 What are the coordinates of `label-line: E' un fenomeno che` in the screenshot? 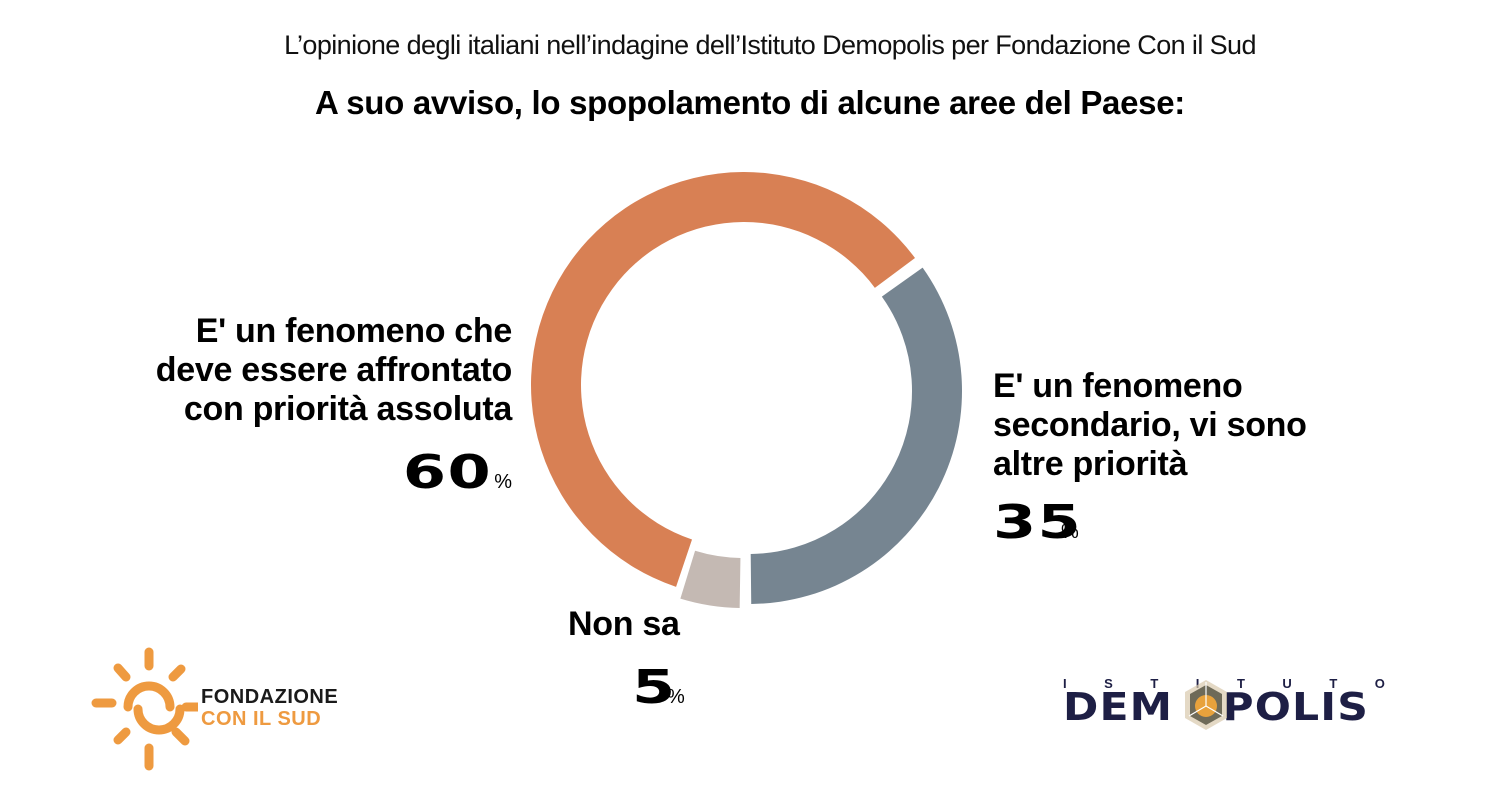 It's located at (354, 331).